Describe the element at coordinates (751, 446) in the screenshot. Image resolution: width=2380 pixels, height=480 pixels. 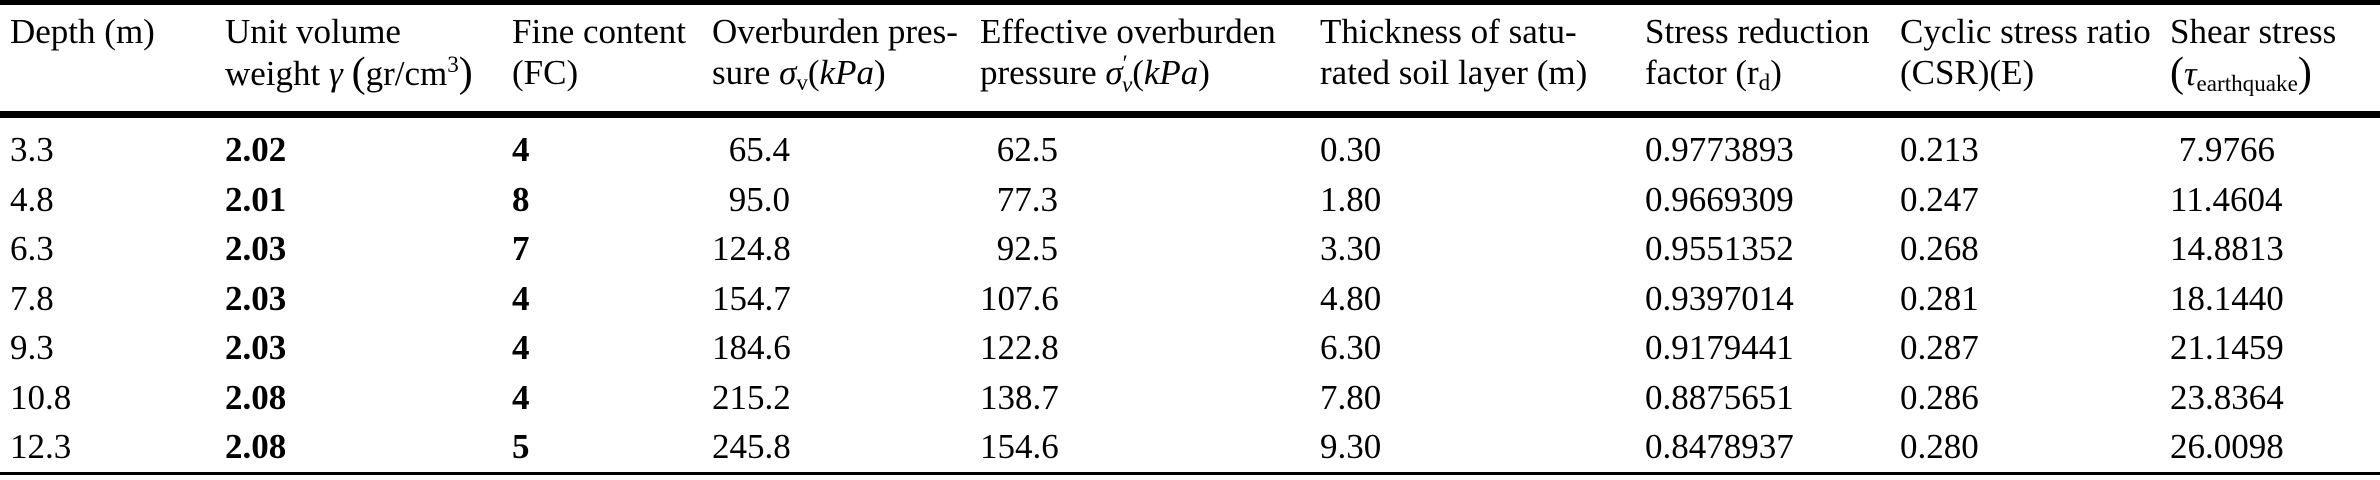
I see `cell-overburden-pressure: 245.8` at that location.